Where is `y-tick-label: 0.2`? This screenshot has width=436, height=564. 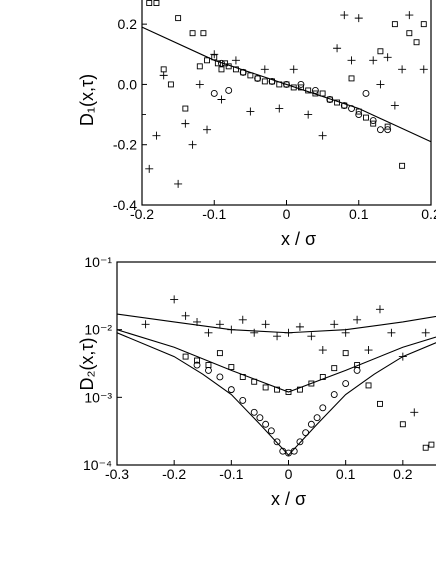
y-tick-label: 0.2 is located at coordinates (128, 24).